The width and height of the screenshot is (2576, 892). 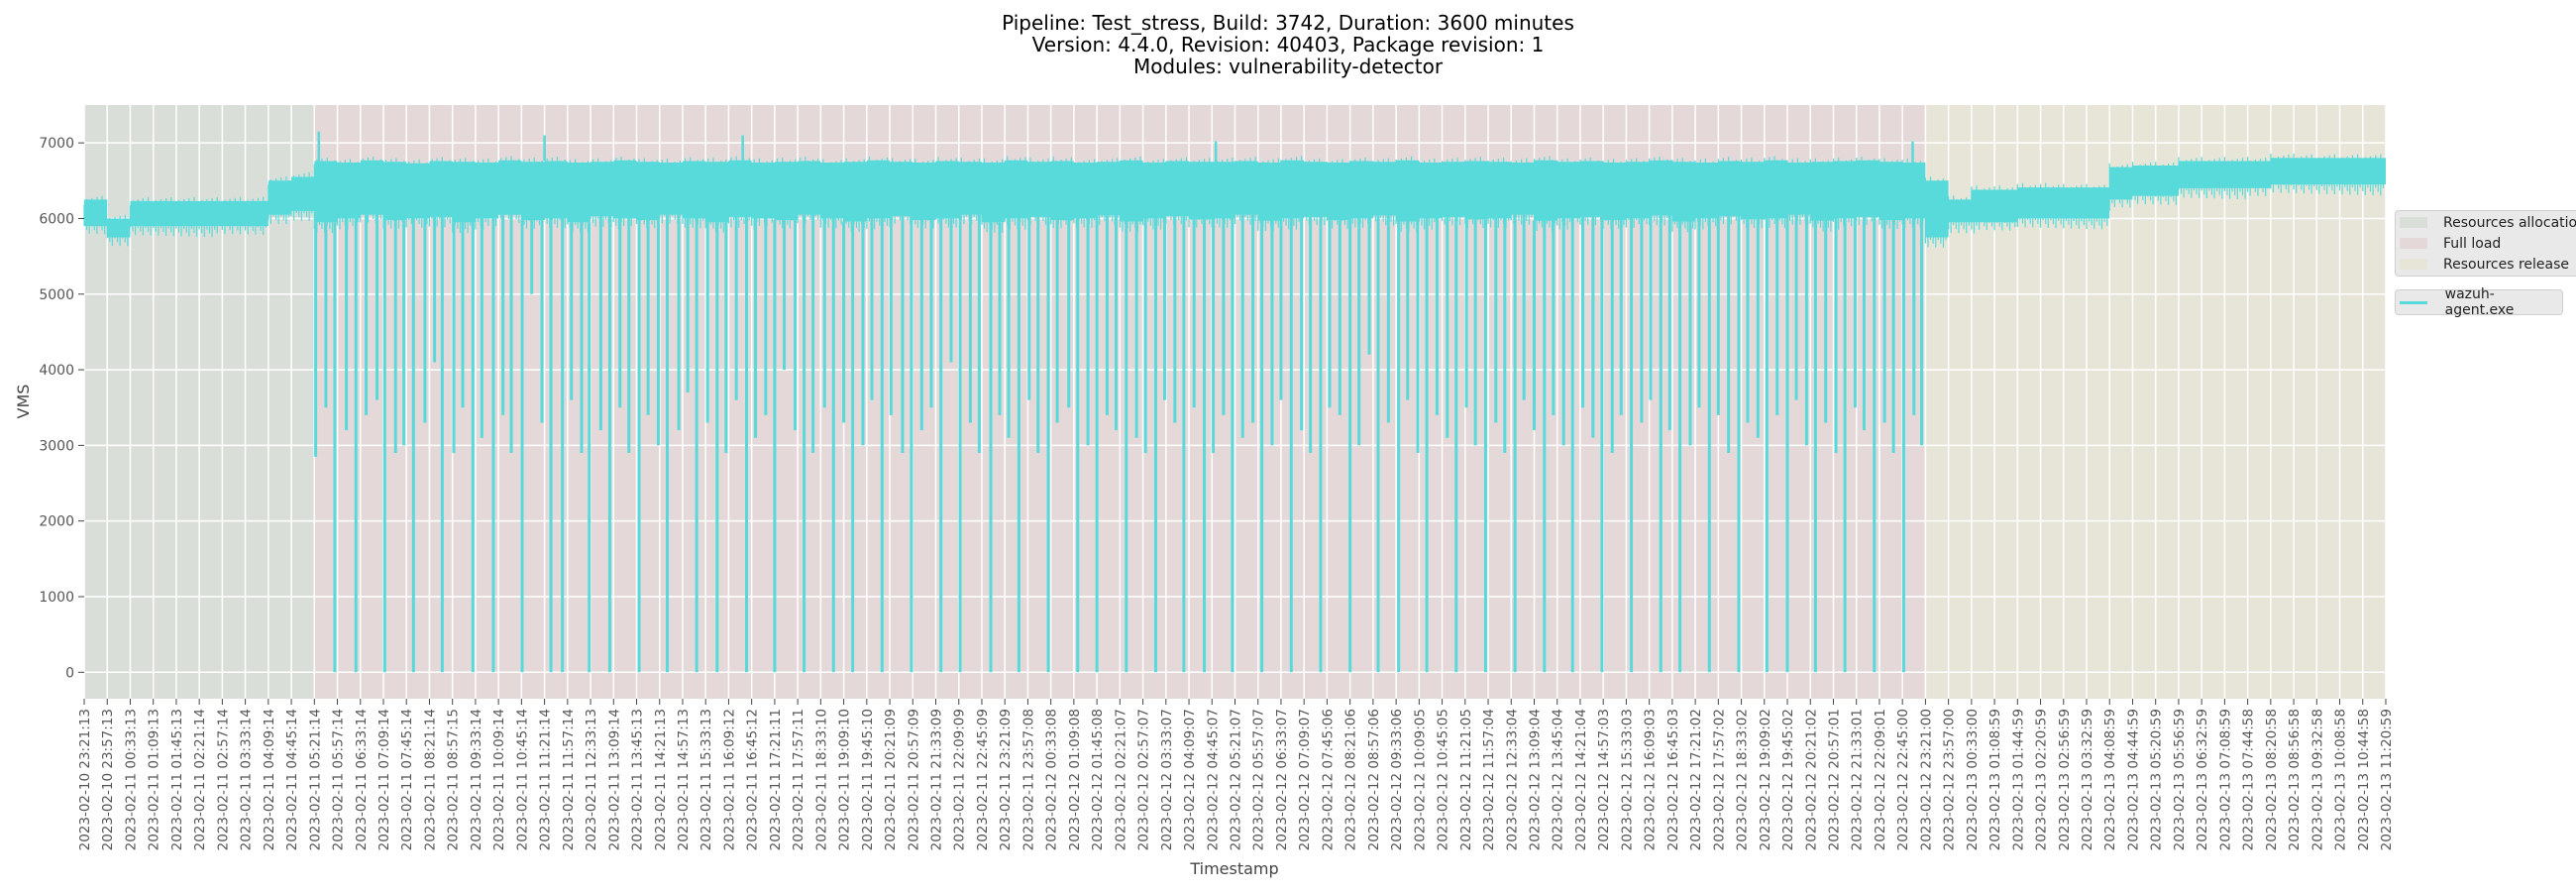 I want to click on x-tick-label: 2023-02-11 05:57:14, so click(x=339, y=780).